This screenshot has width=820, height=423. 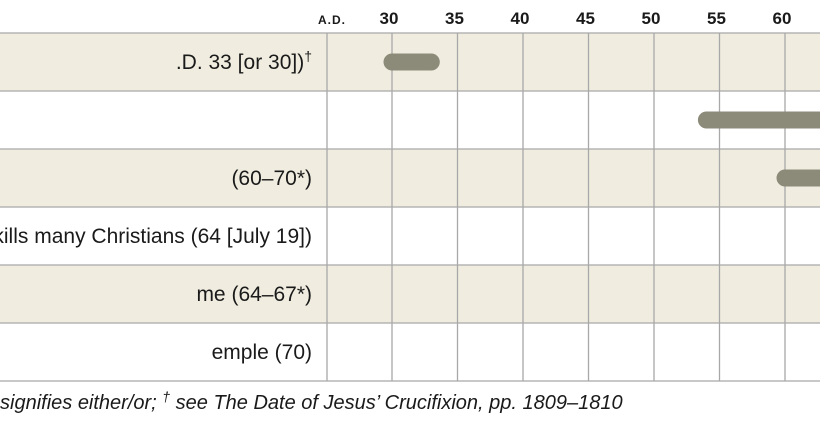 I want to click on x-tick-label: 35, so click(x=454, y=18).